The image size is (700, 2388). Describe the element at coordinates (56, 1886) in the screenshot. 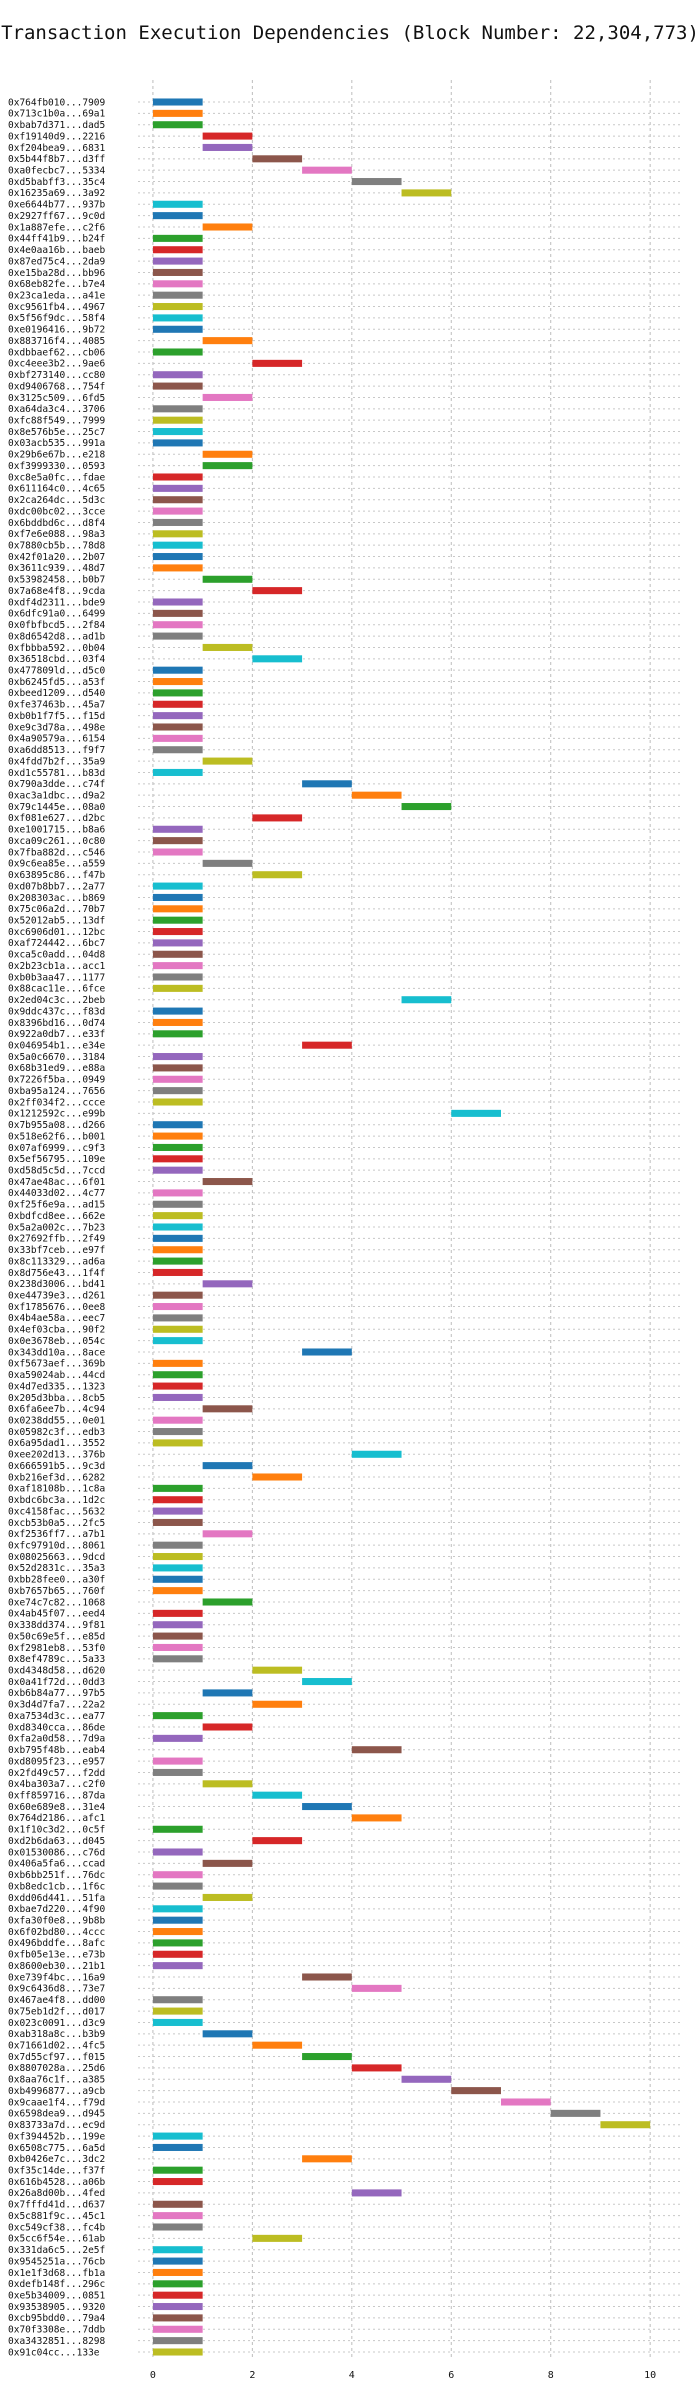

I see `y-tick-label: 0xb8edc1cb...1f6c` at that location.